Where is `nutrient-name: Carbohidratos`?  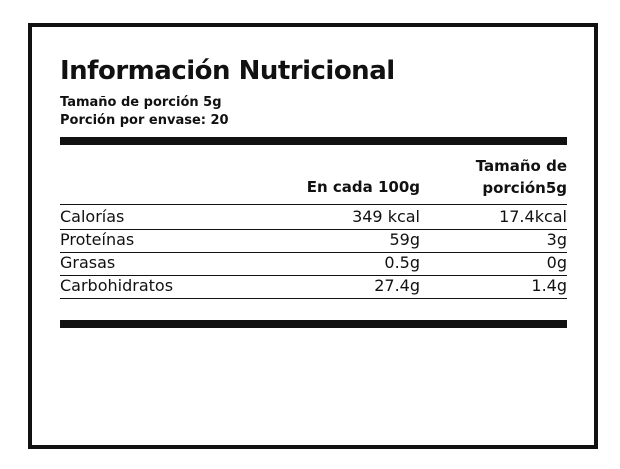 nutrient-name: Carbohidratos is located at coordinates (117, 285).